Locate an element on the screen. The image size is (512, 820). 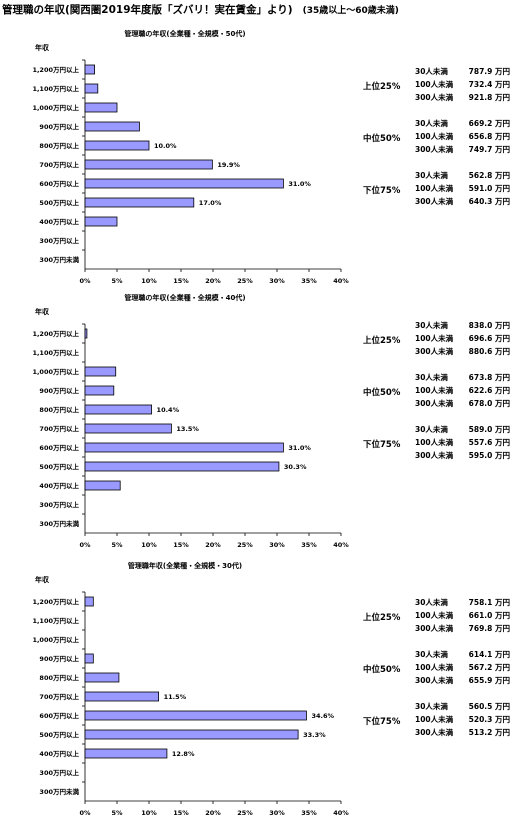
salary-row: 300人未満 921.8 万円 is located at coordinates (462, 98).